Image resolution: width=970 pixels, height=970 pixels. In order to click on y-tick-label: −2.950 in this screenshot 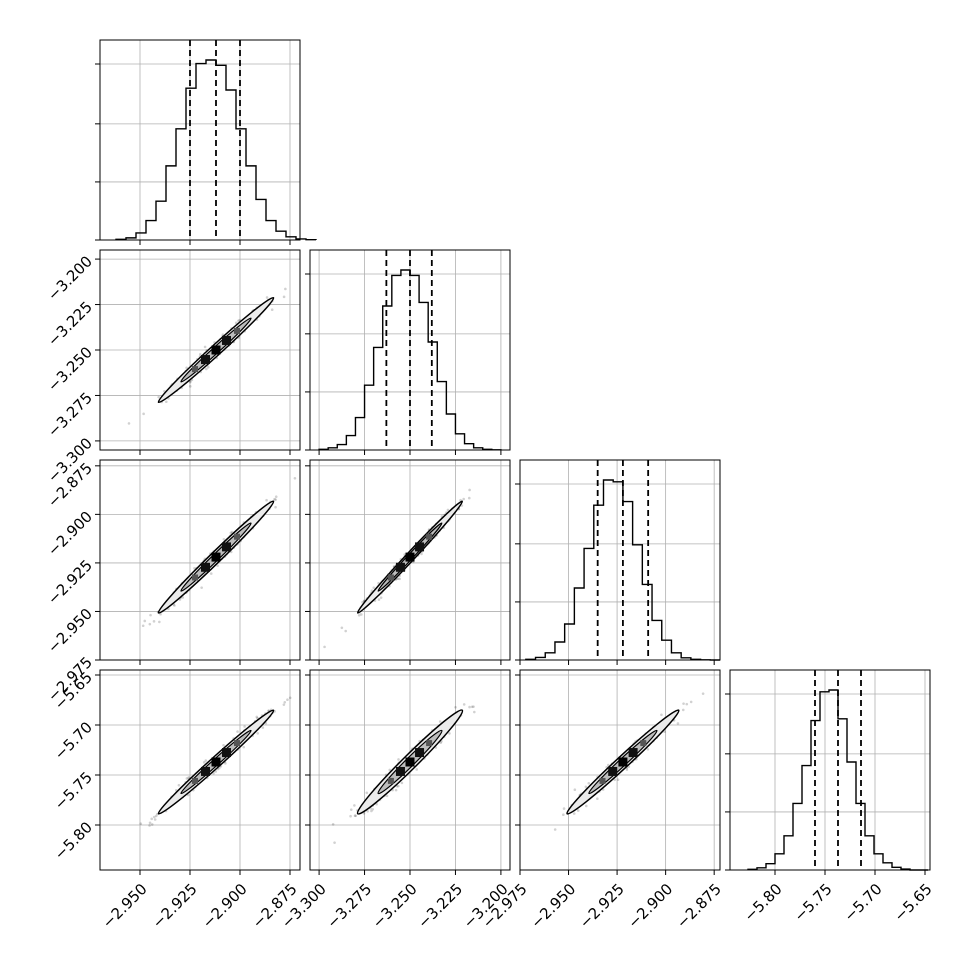, I will do `click(70, 631)`.